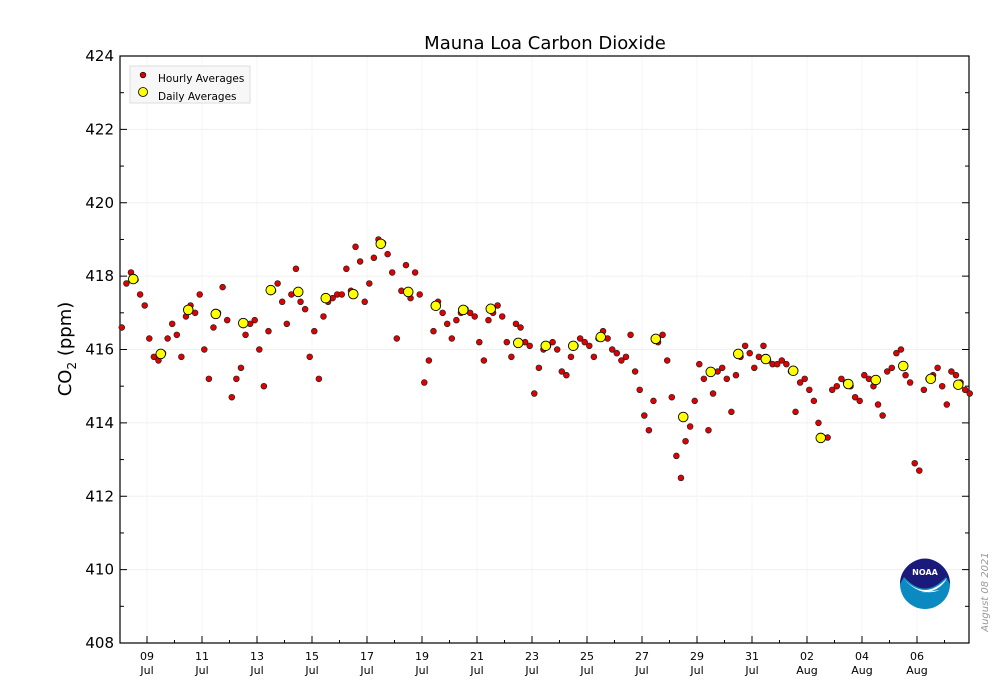 The image size is (1000, 700). Describe the element at coordinates (197, 97) in the screenshot. I see `legend-daily-label: Daily Averages` at that location.